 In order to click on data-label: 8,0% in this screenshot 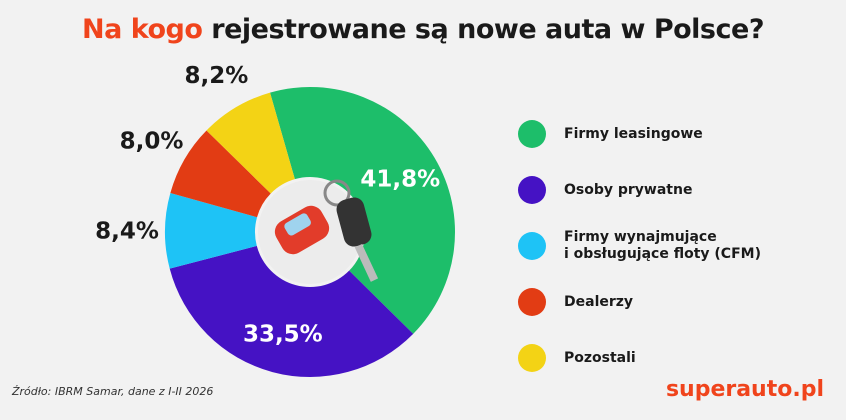, I will do `click(152, 141)`.